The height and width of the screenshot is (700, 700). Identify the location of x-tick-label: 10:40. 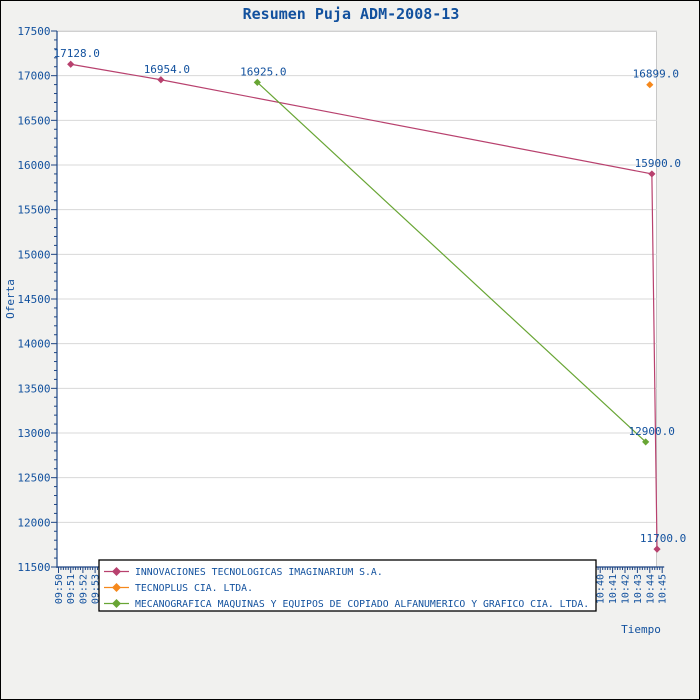
(601, 589).